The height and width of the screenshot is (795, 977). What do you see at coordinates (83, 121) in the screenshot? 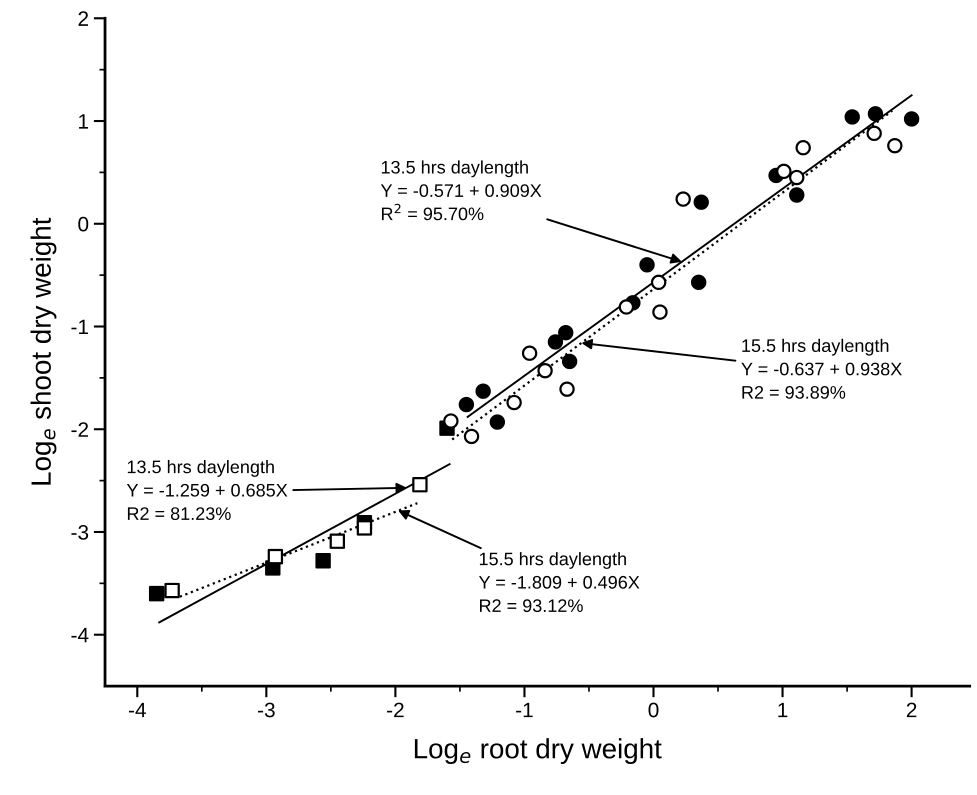
I see `y-tick-label: 1` at bounding box center [83, 121].